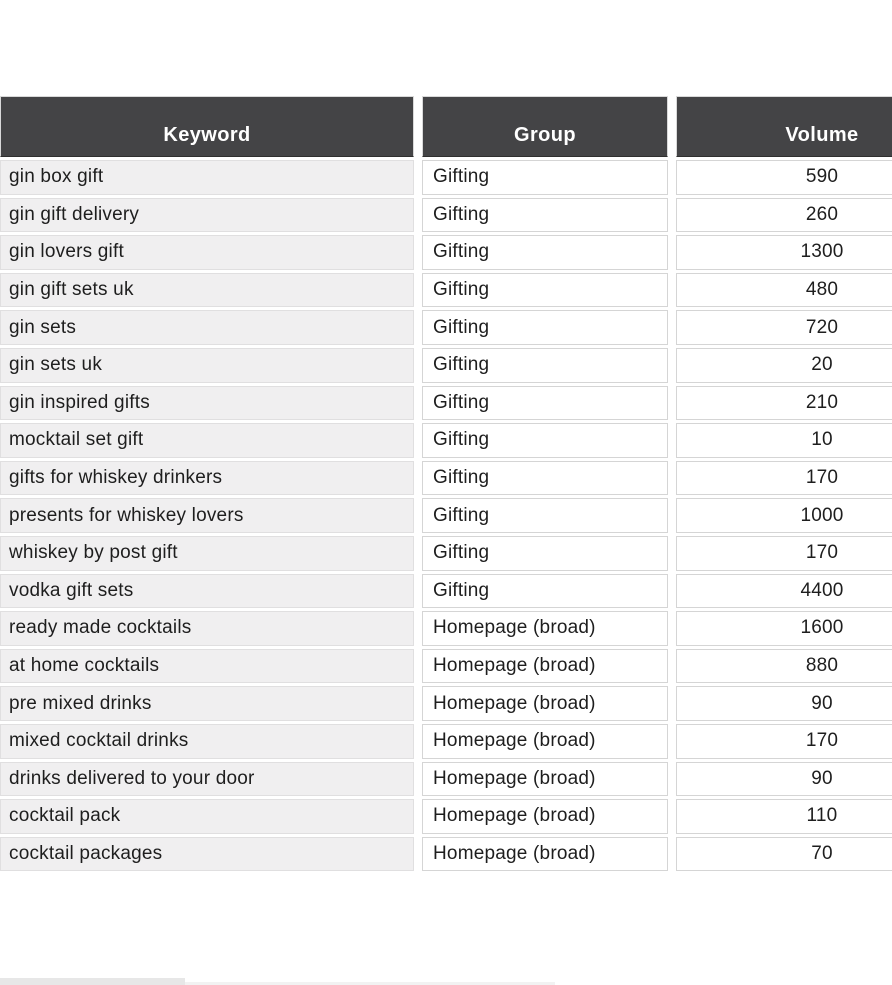 Image resolution: width=892 pixels, height=985 pixels. I want to click on keyword-cell: gin gift sets uk, so click(207, 290).